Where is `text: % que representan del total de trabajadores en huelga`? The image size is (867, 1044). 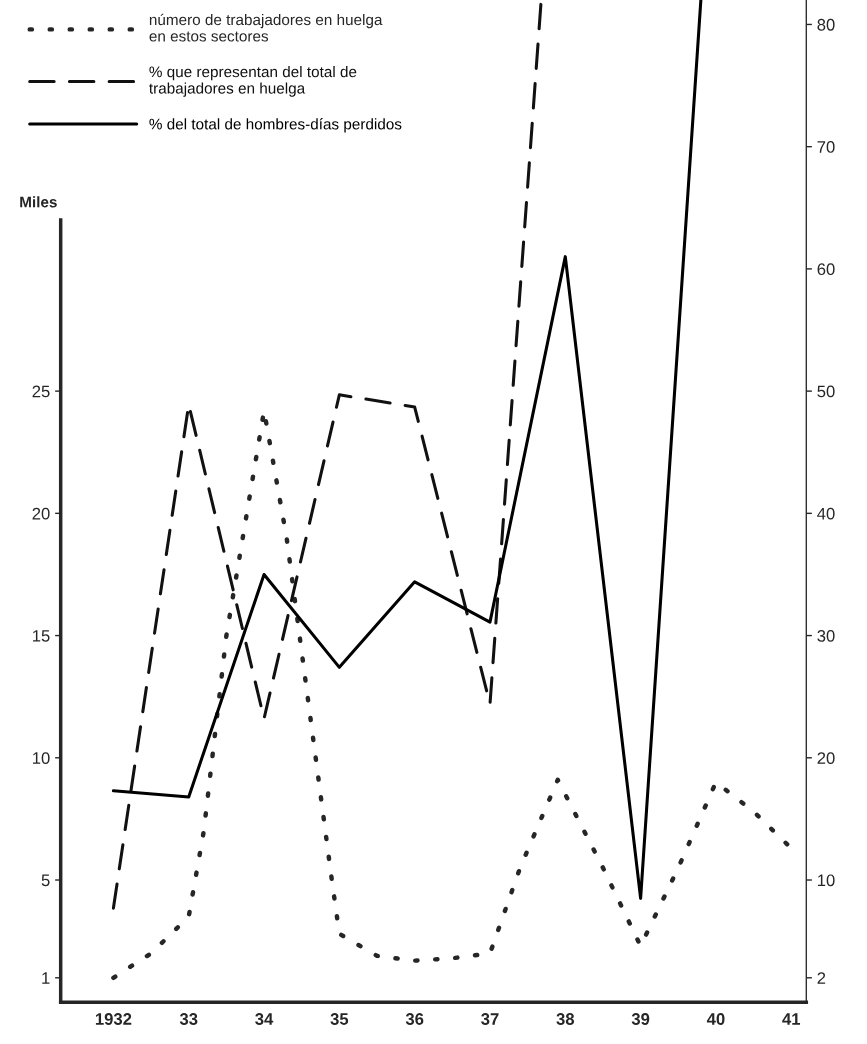 text: % que representan del total de trabajadores en huelga is located at coordinates (253, 81).